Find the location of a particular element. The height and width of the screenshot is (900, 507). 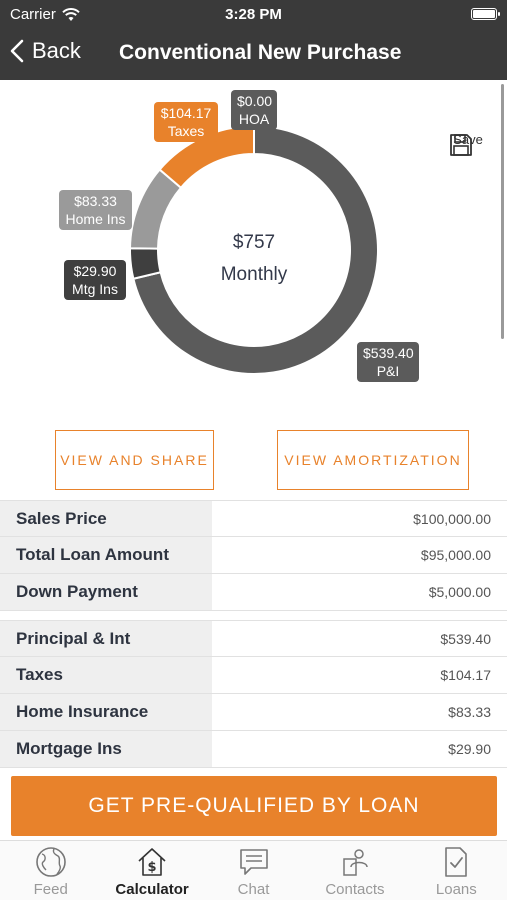

tab-label: Calculator is located at coordinates (152, 889).